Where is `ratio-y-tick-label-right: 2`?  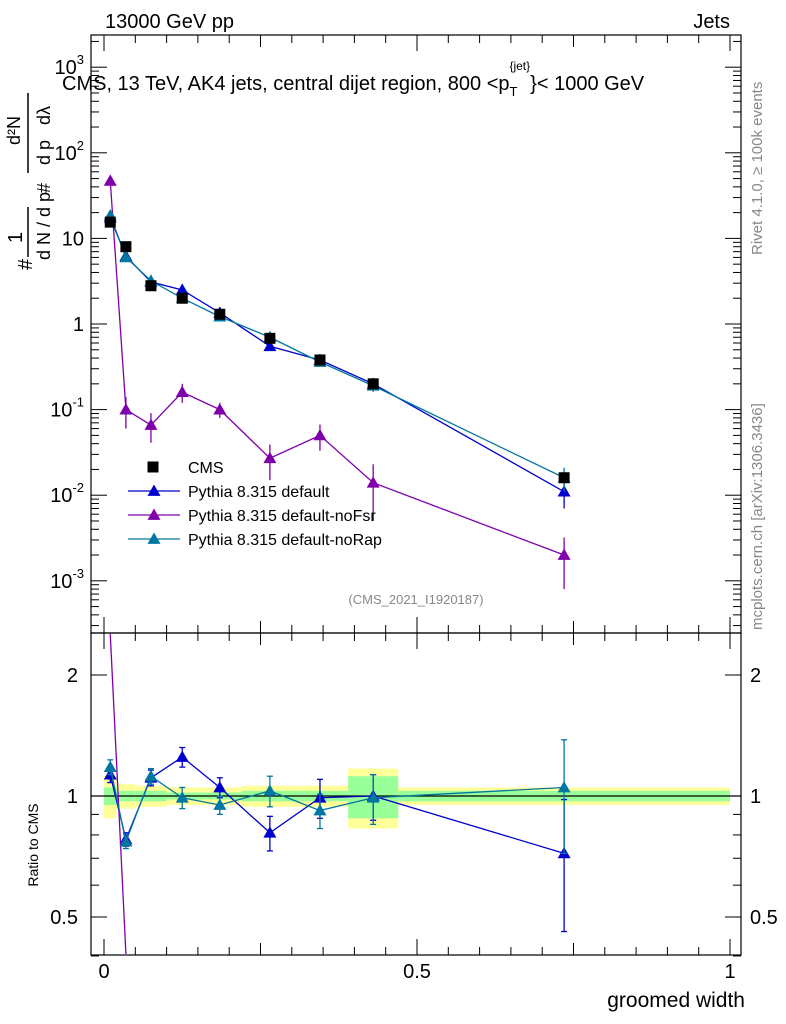
ratio-y-tick-label-right: 2 is located at coordinates (755, 676).